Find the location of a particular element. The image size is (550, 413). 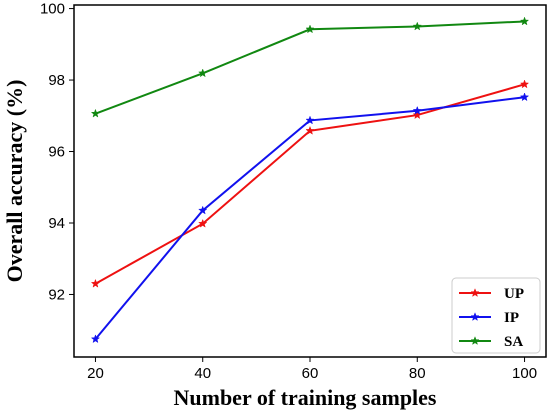

x-tick-label: 60 is located at coordinates (310, 373).